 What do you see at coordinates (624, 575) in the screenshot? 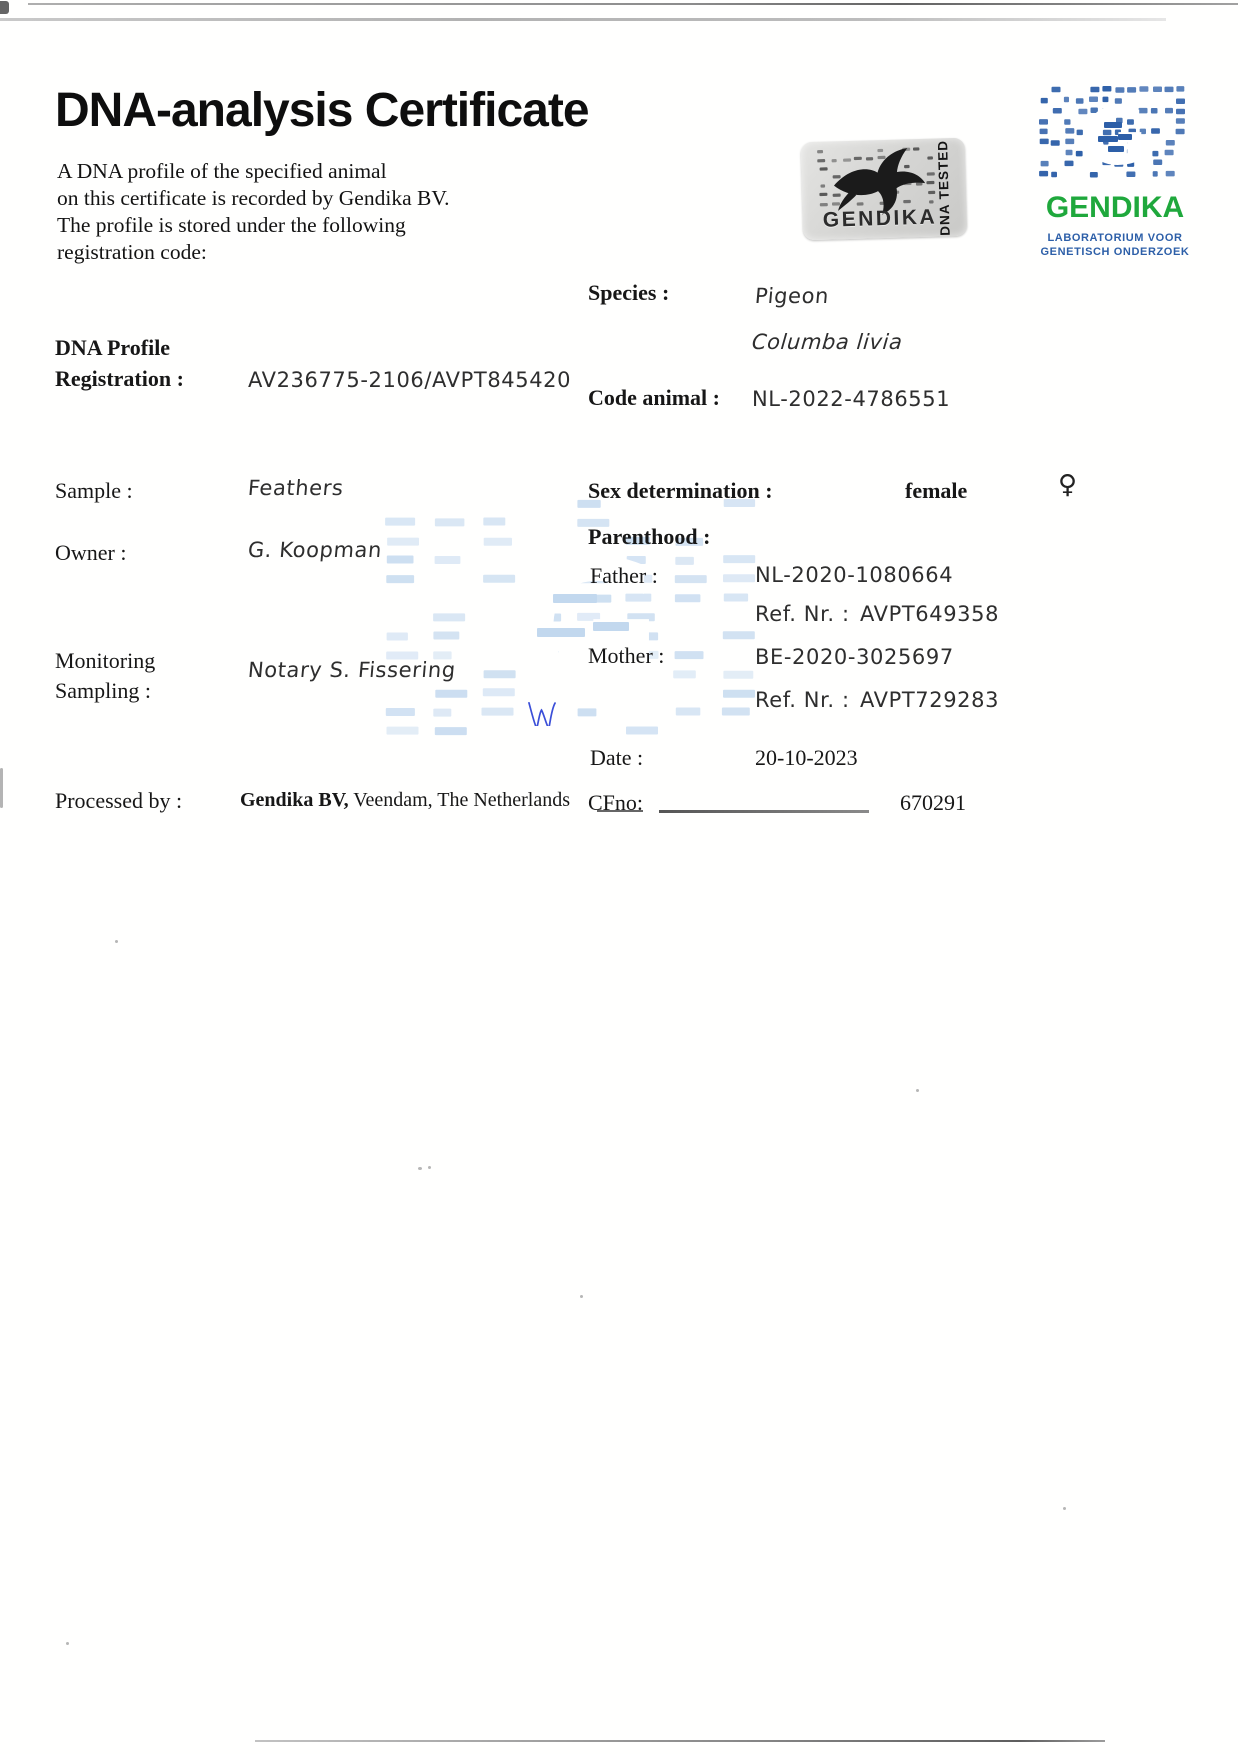
I see `father-label: Father :` at bounding box center [624, 575].